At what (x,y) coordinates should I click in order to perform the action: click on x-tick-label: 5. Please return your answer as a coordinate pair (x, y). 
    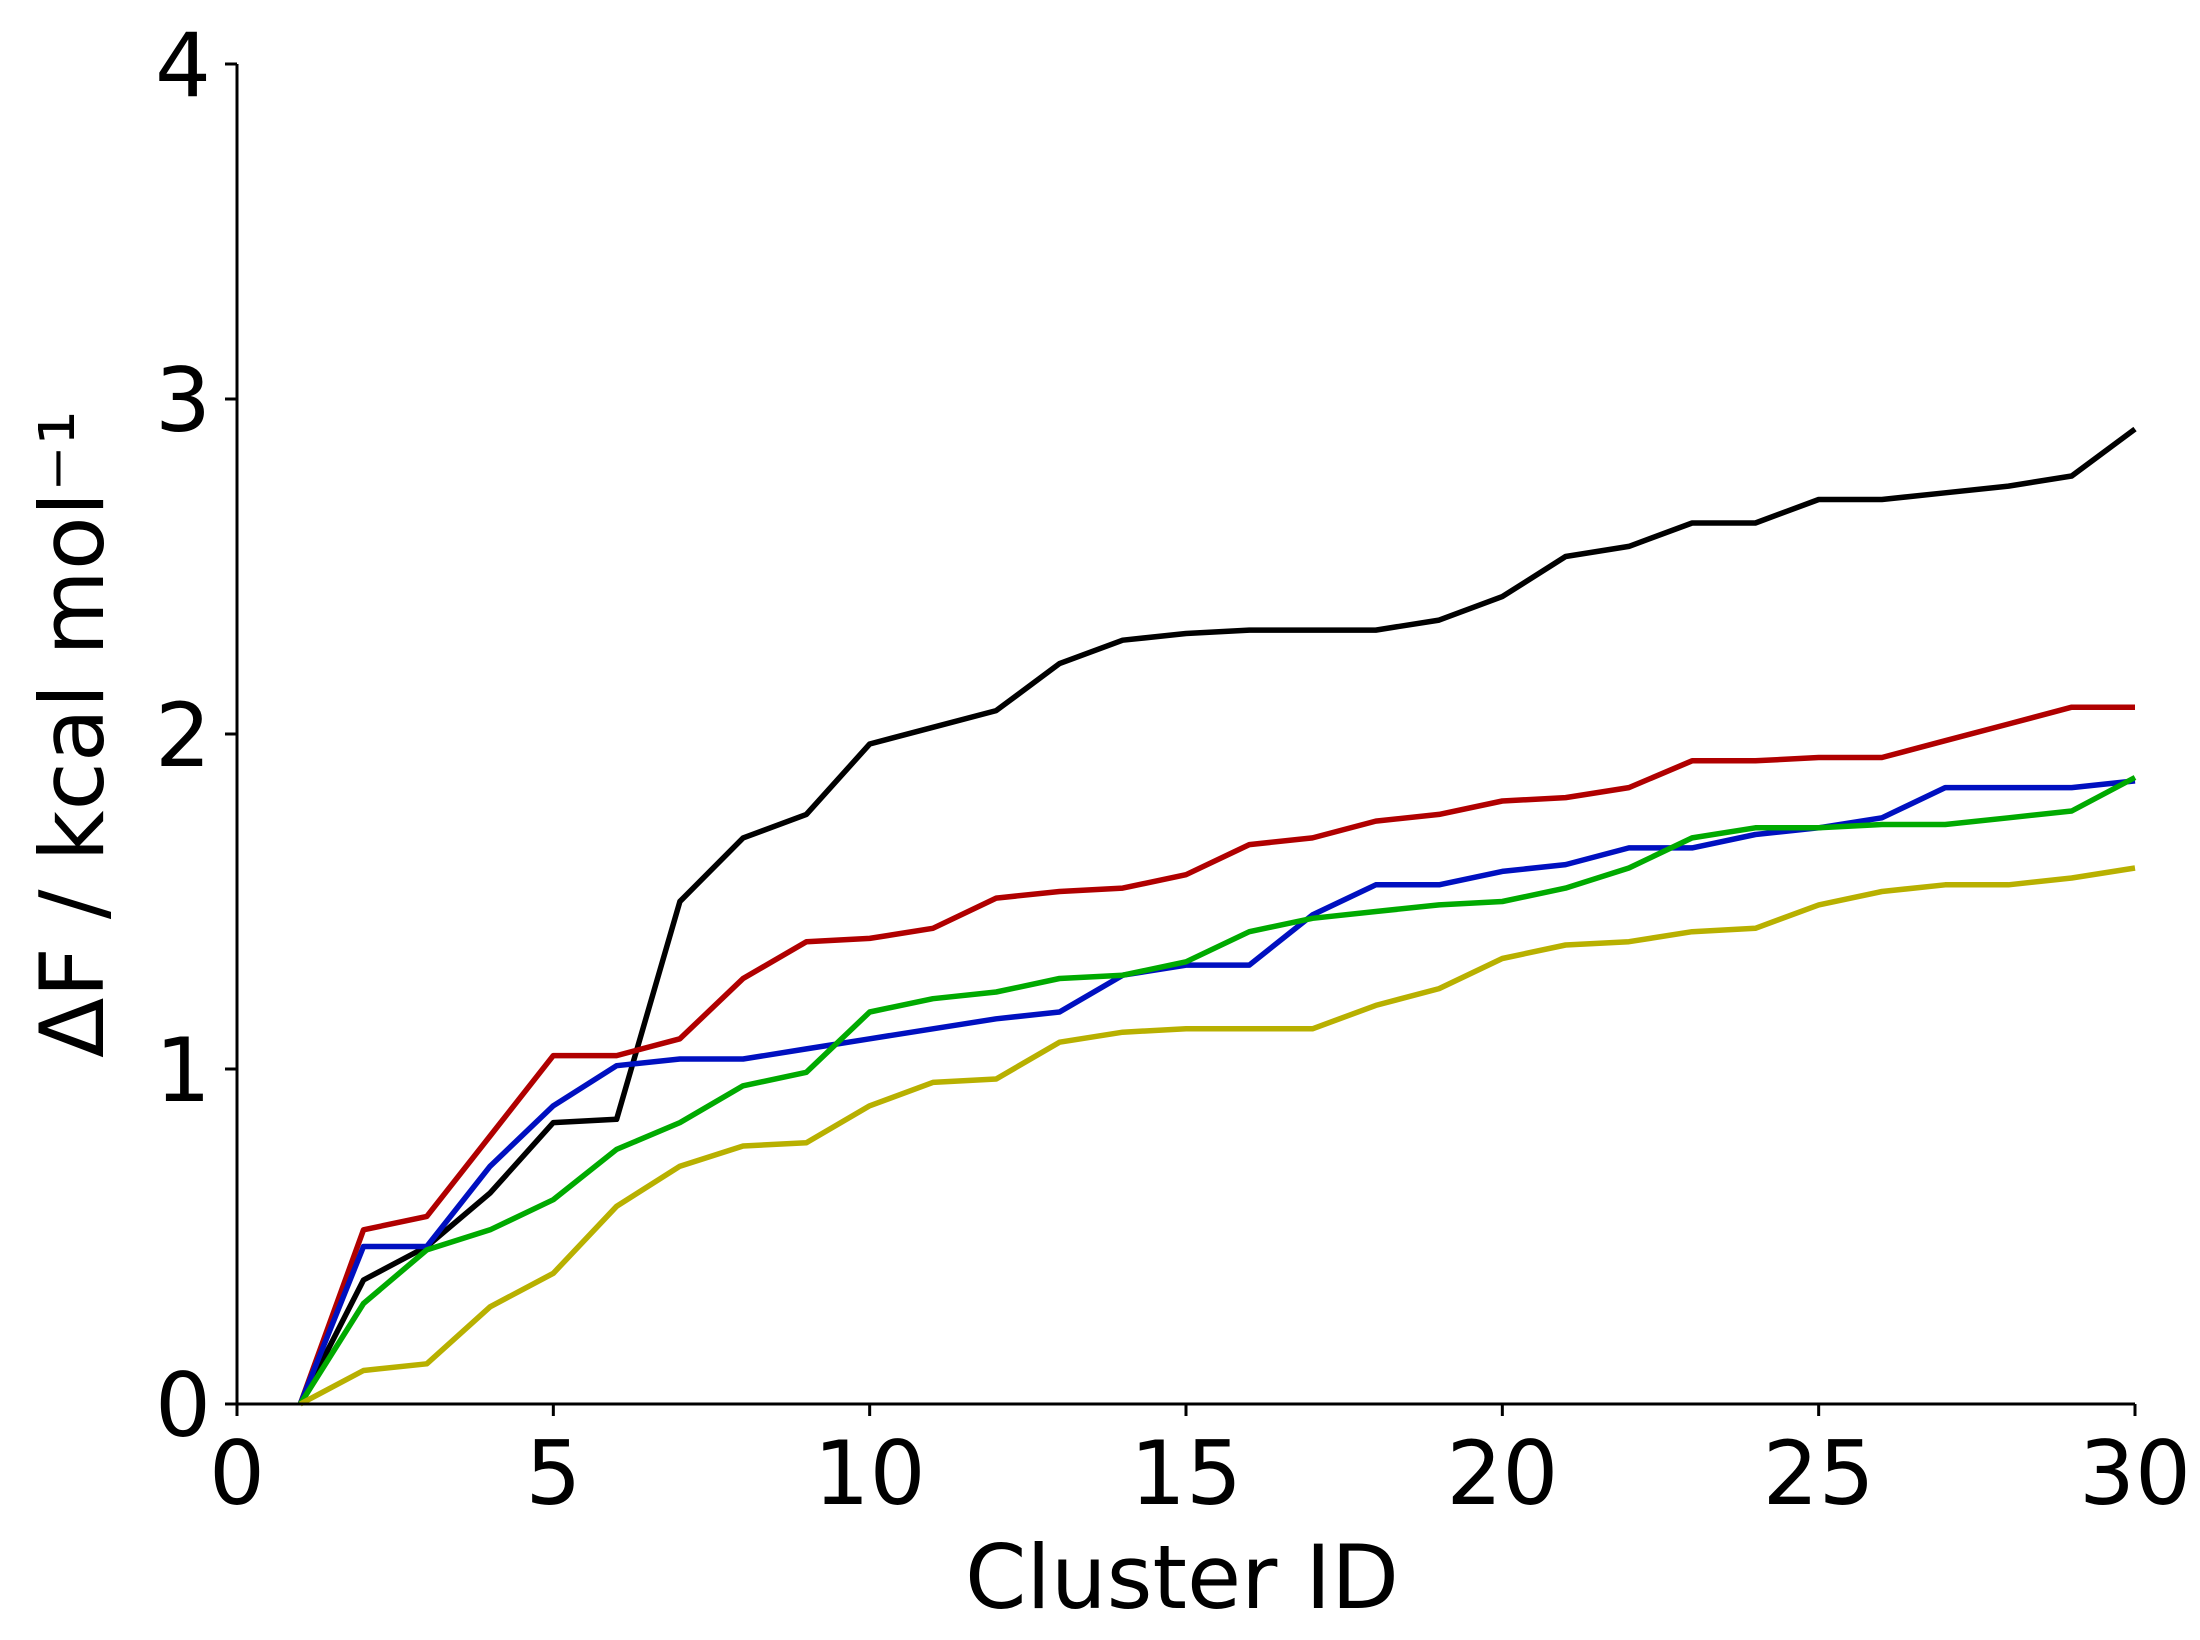
    Looking at the image, I should click on (553, 1473).